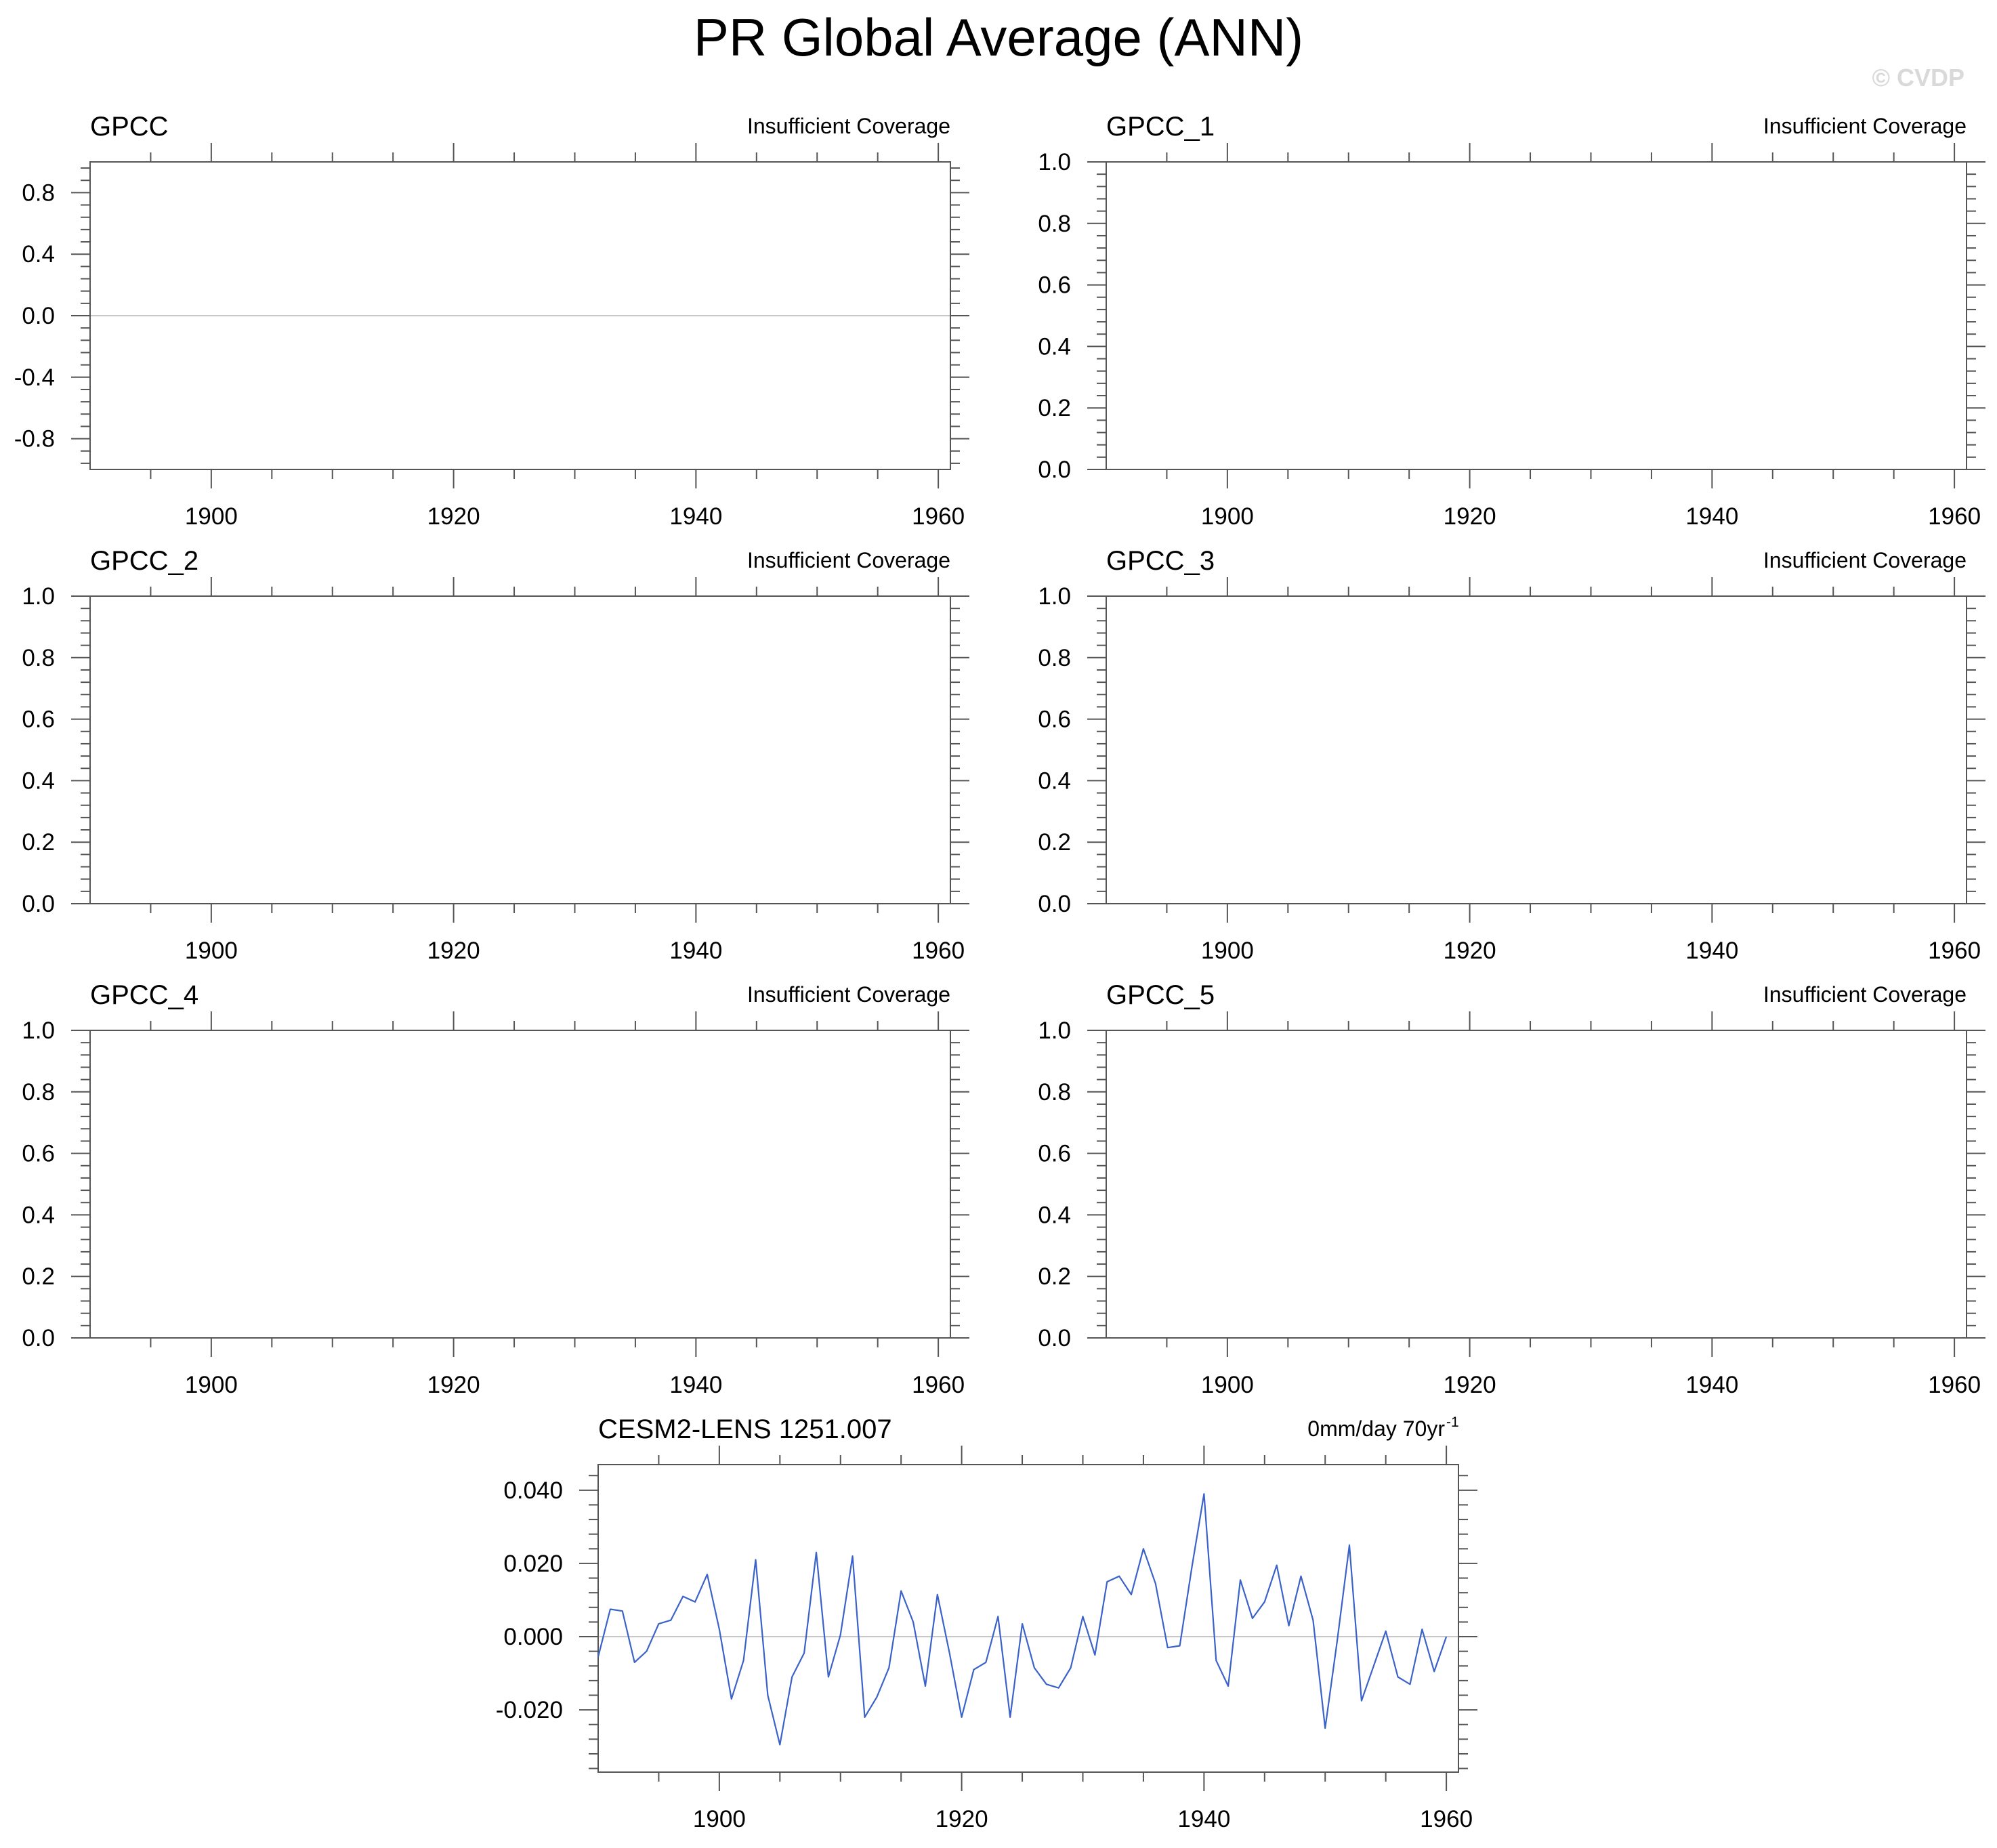 The height and width of the screenshot is (1848, 1997). Describe the element at coordinates (130, 127) in the screenshot. I see `panel-title: GPCC` at that location.